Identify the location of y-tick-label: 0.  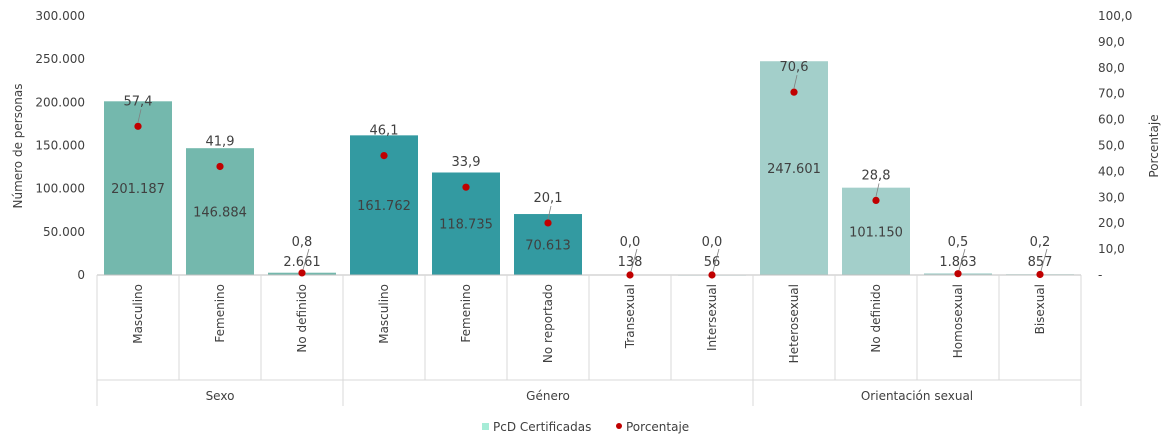
(81, 275).